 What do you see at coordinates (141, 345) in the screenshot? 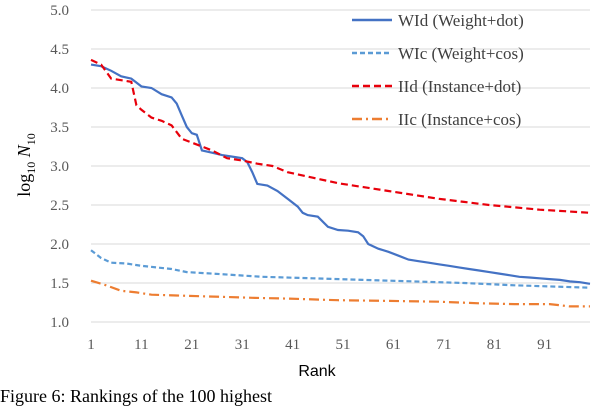
I see `x-tick-label: 11` at bounding box center [141, 345].